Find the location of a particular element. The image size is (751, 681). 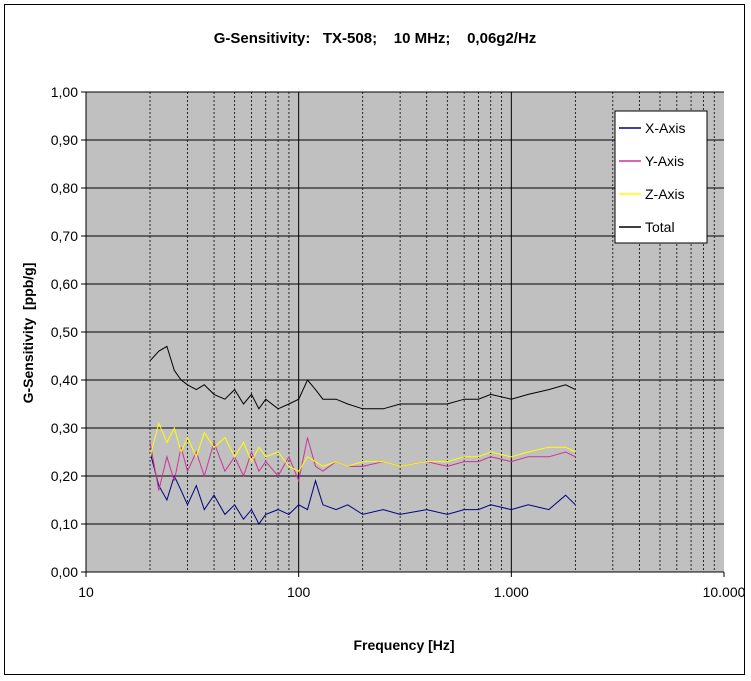

legend-label-total: Total is located at coordinates (660, 227).